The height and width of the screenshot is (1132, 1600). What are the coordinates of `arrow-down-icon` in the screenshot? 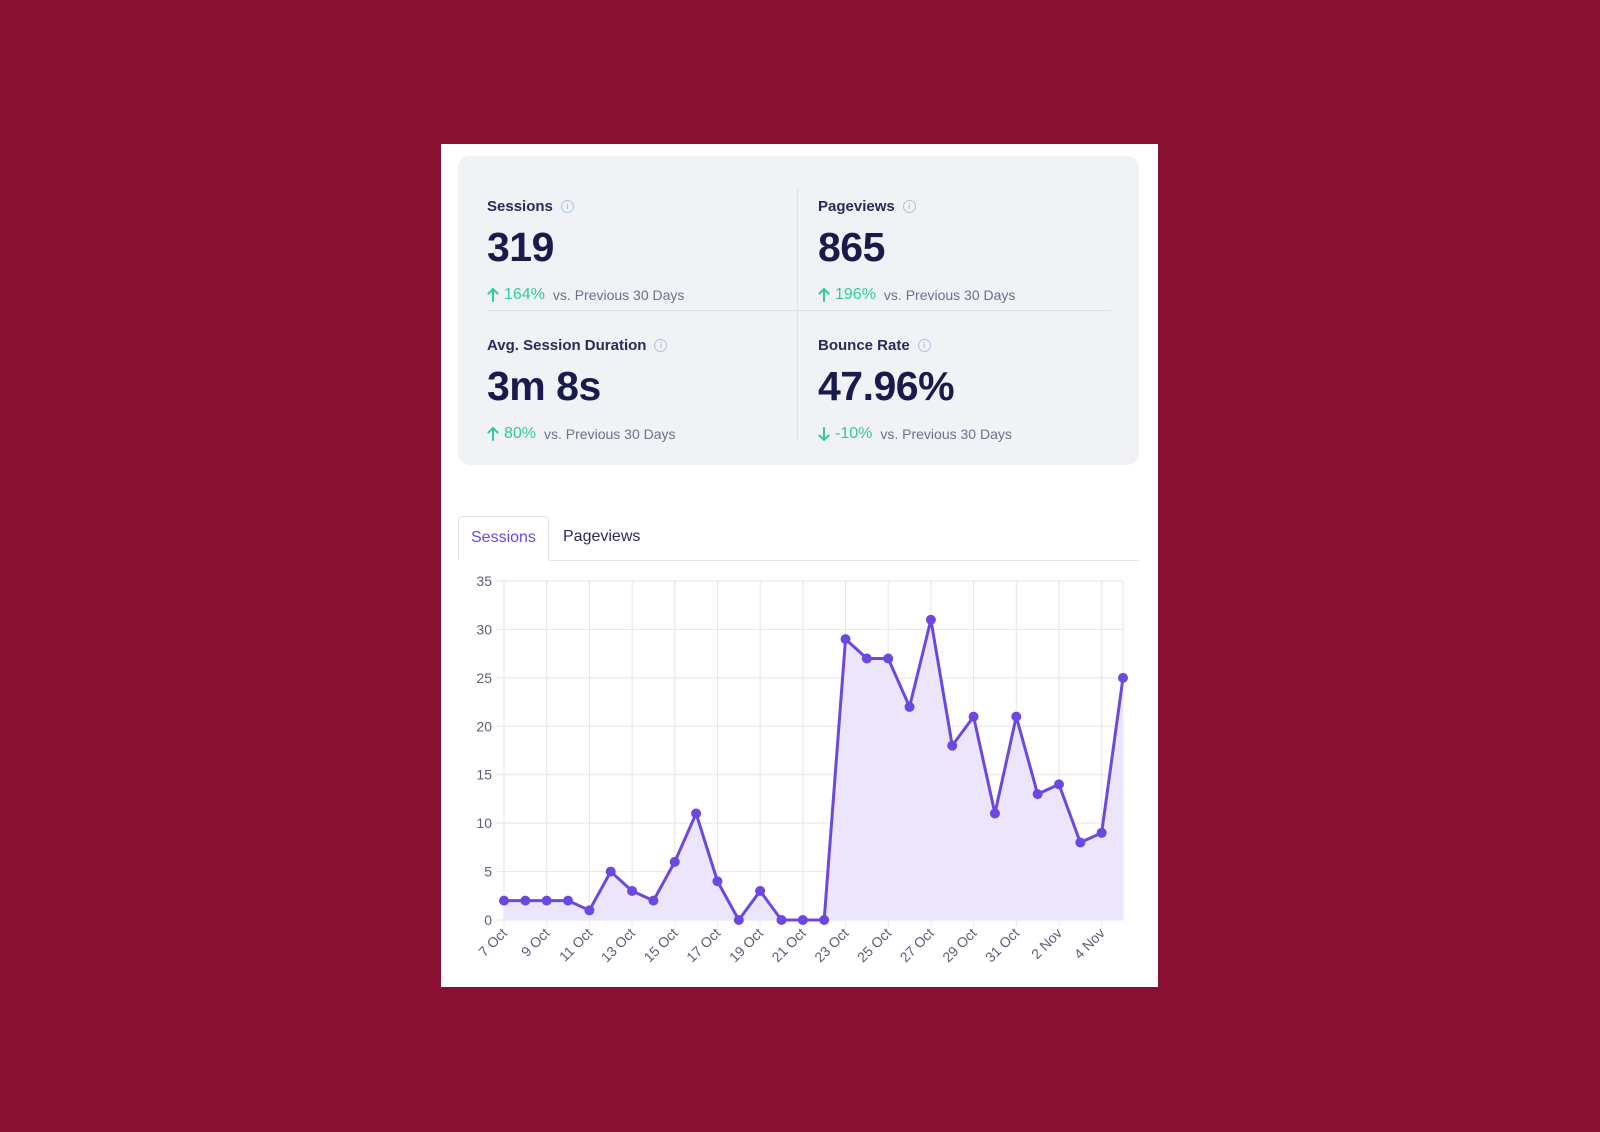 It's located at (824, 434).